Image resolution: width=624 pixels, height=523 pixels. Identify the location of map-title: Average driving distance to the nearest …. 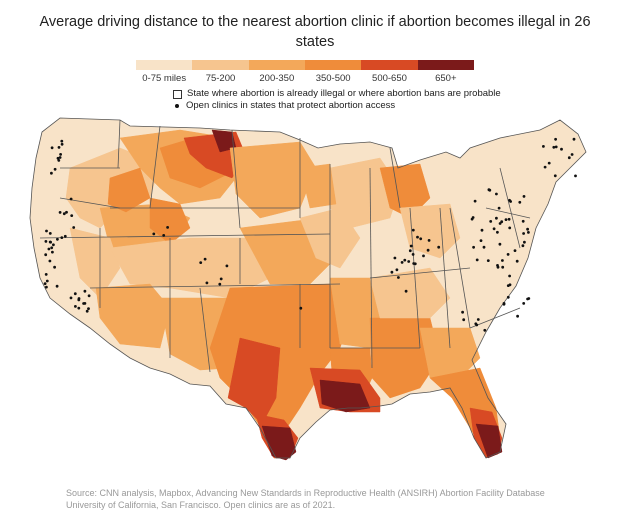
(315, 32).